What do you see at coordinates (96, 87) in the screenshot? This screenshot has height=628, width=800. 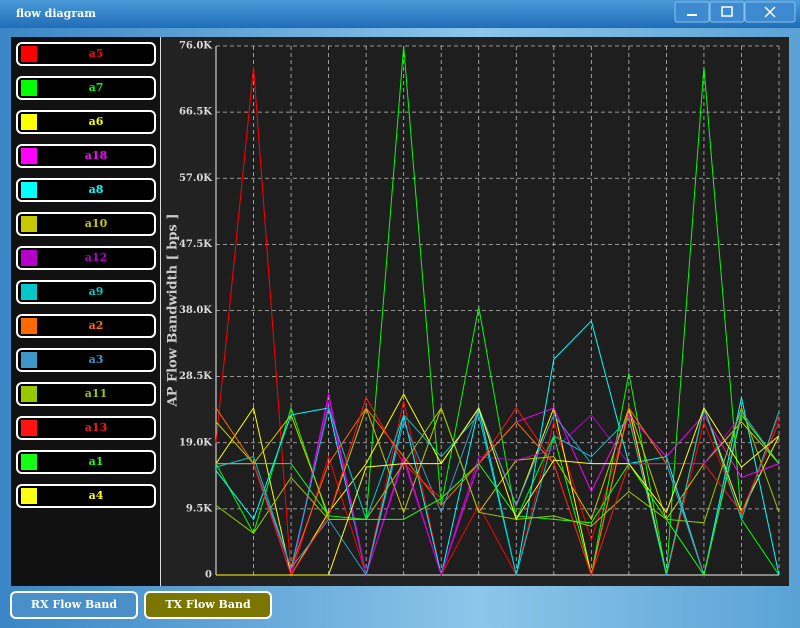 I see `legend-label: a7` at bounding box center [96, 87].